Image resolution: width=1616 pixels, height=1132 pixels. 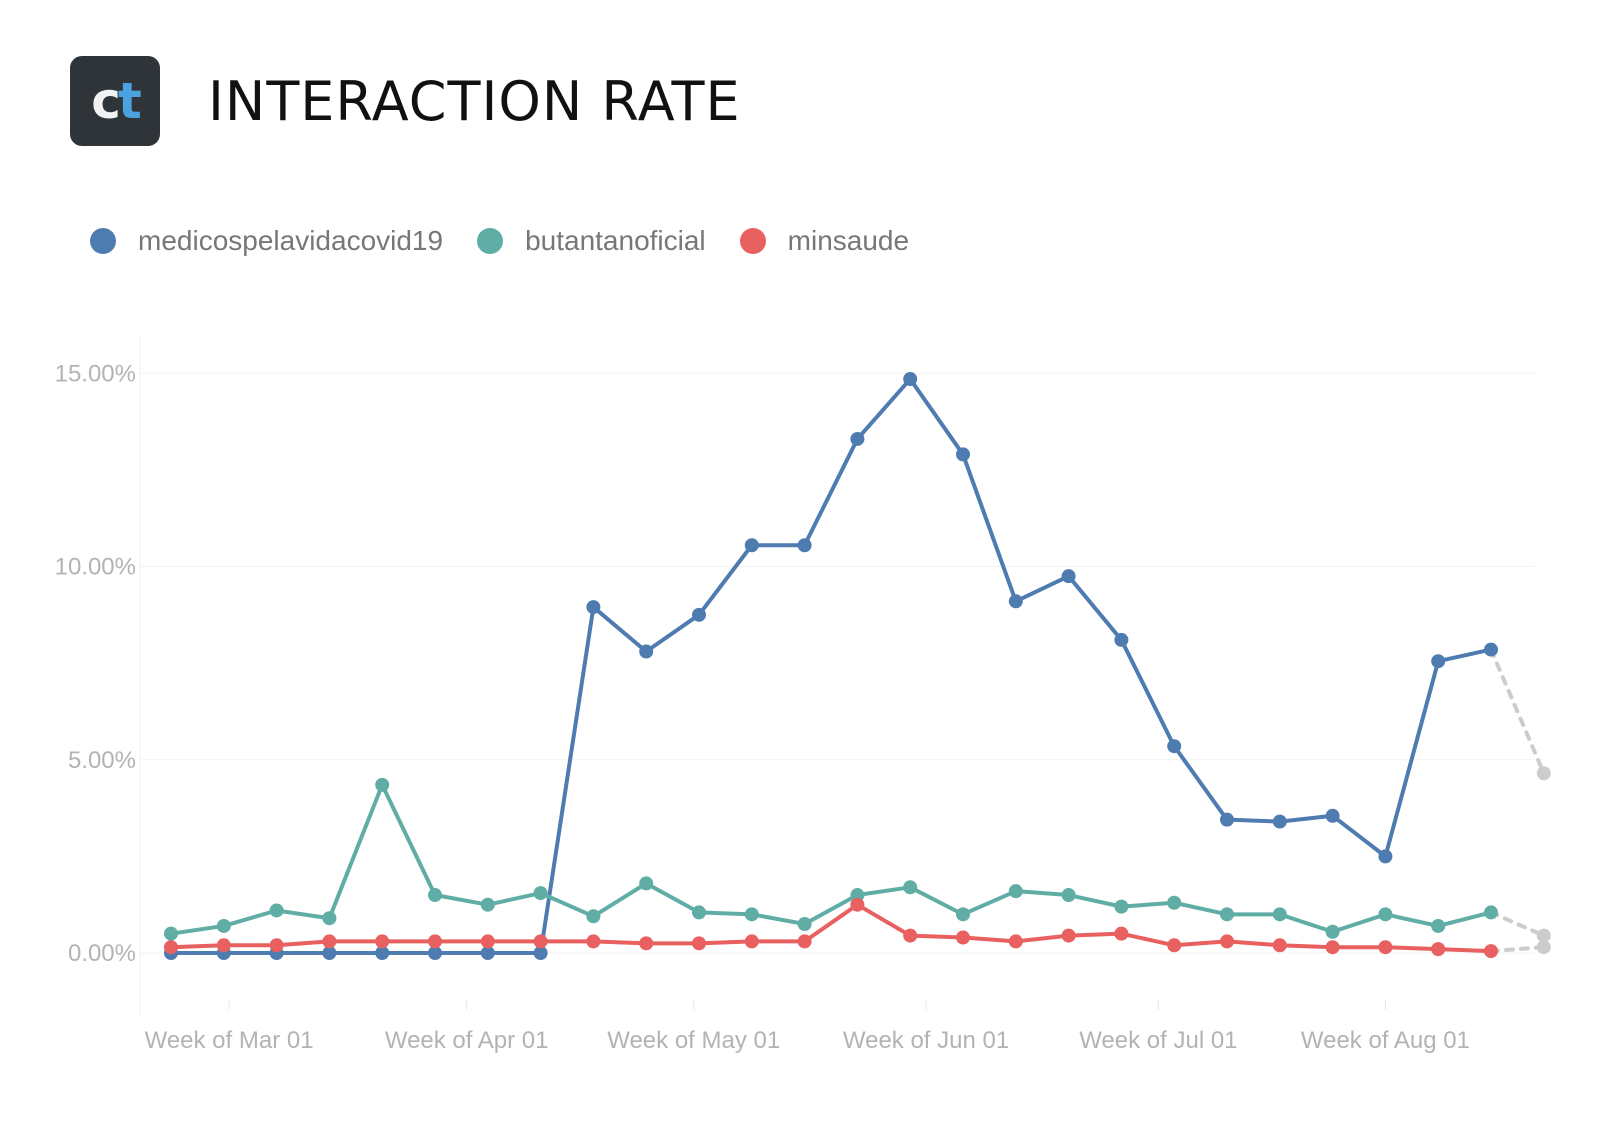 I want to click on x-tick-label: Week of Jun 01, so click(x=926, y=1040).